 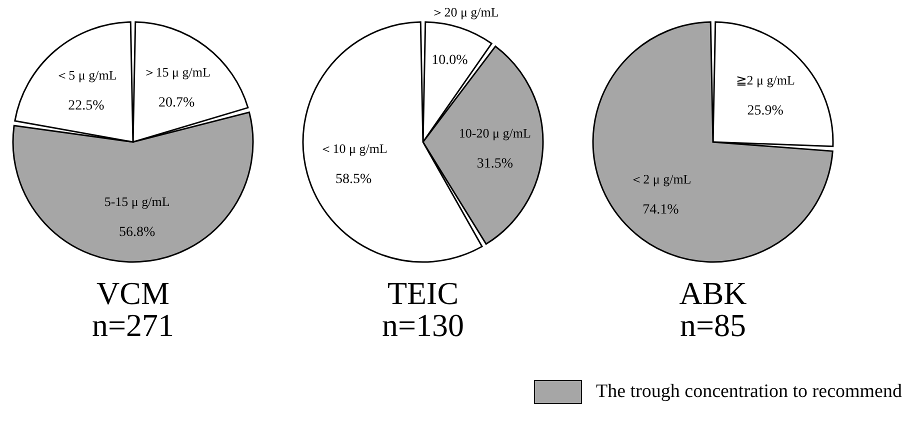 I want to click on slice-label: ＜10 μ g/mL, so click(x=354, y=148).